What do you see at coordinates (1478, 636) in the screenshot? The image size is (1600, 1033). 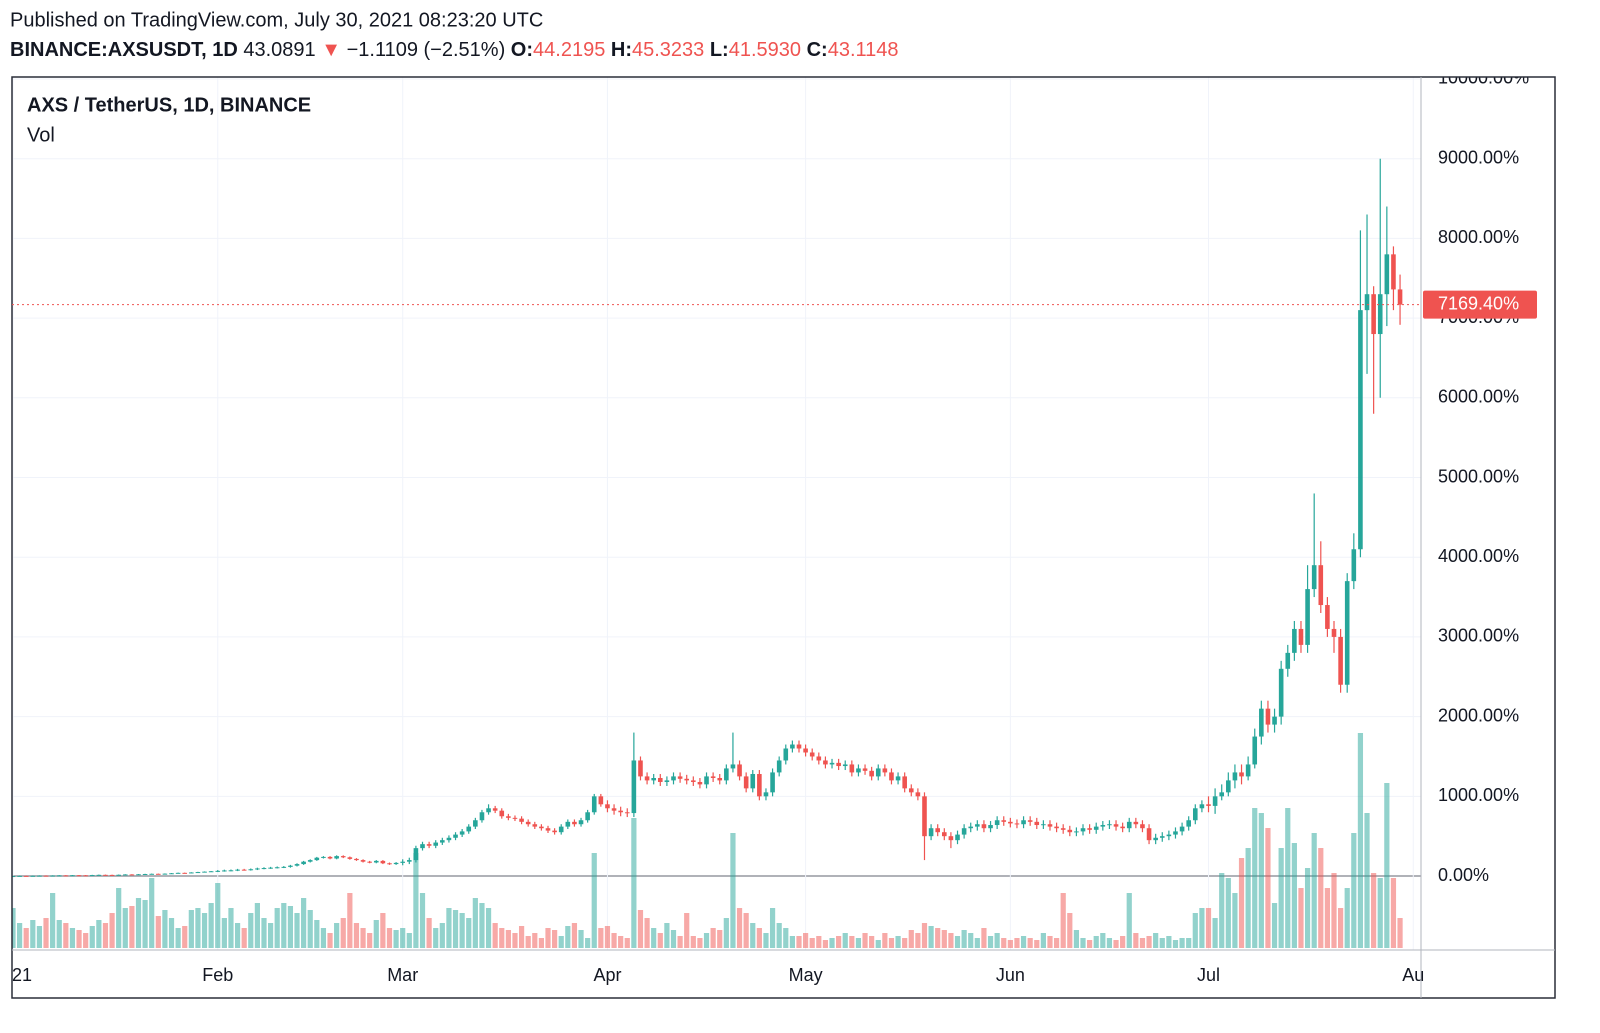 I see `y-tick-label: 3000.00%` at bounding box center [1478, 636].